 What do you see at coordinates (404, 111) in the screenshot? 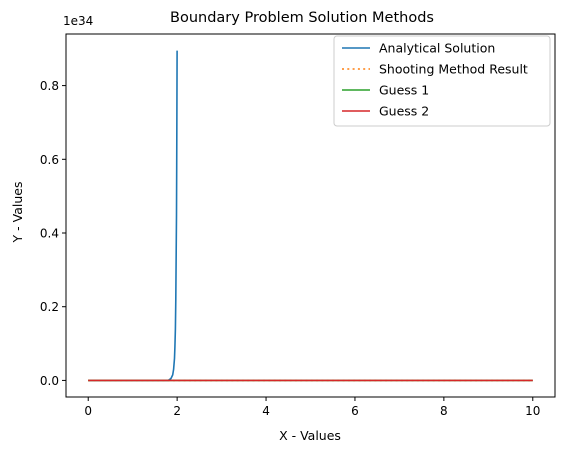
I see `legend-label: Guess 2` at bounding box center [404, 111].